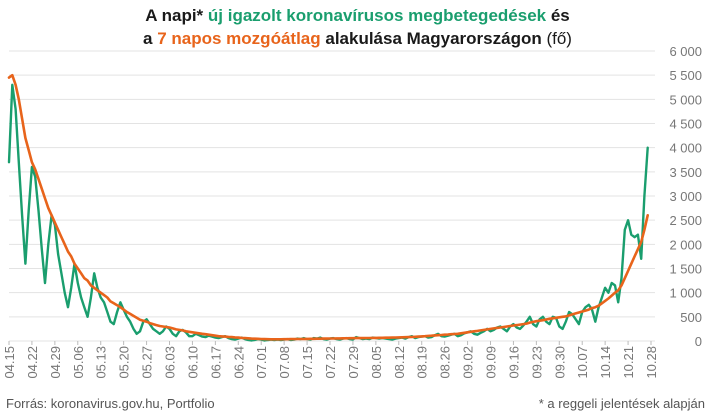  Describe the element at coordinates (685, 269) in the screenshot. I see `y-tick-label: 1 500` at that location.